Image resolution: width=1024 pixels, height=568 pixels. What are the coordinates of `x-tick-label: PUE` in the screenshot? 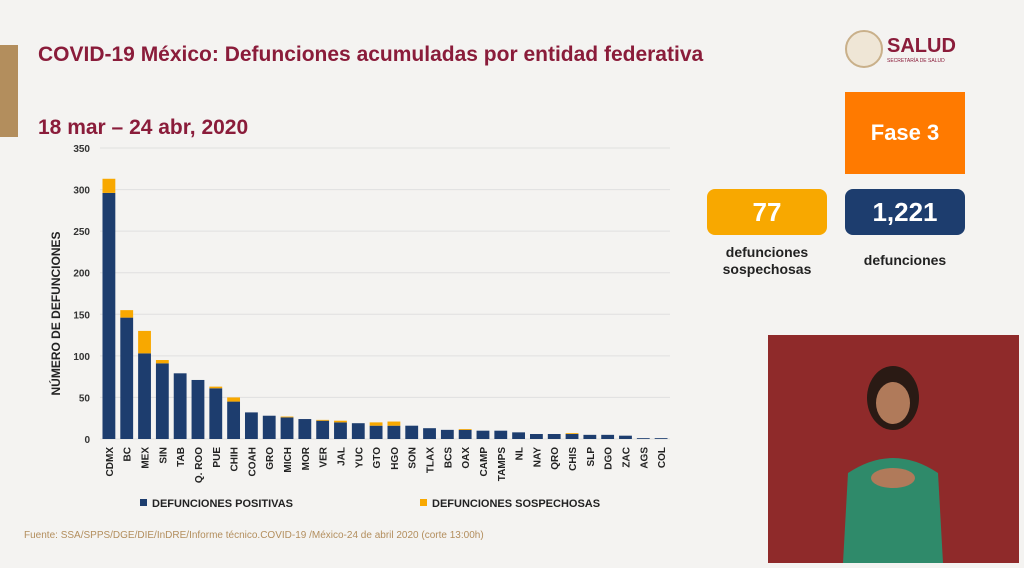 It's located at (217, 457).